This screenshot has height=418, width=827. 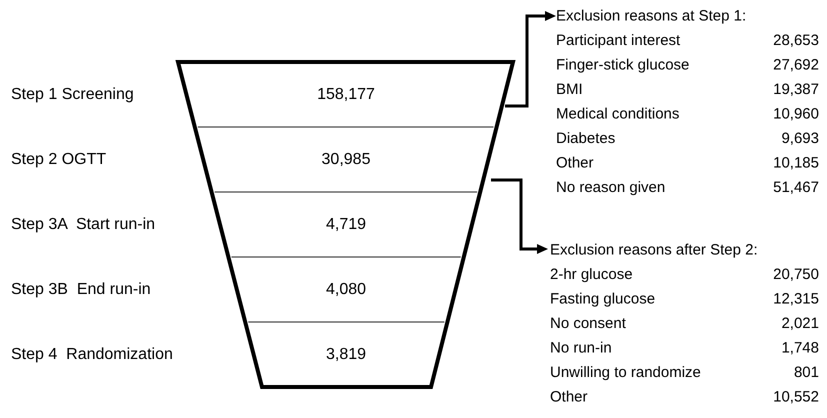 I want to click on data-label: 801, so click(x=806, y=372).